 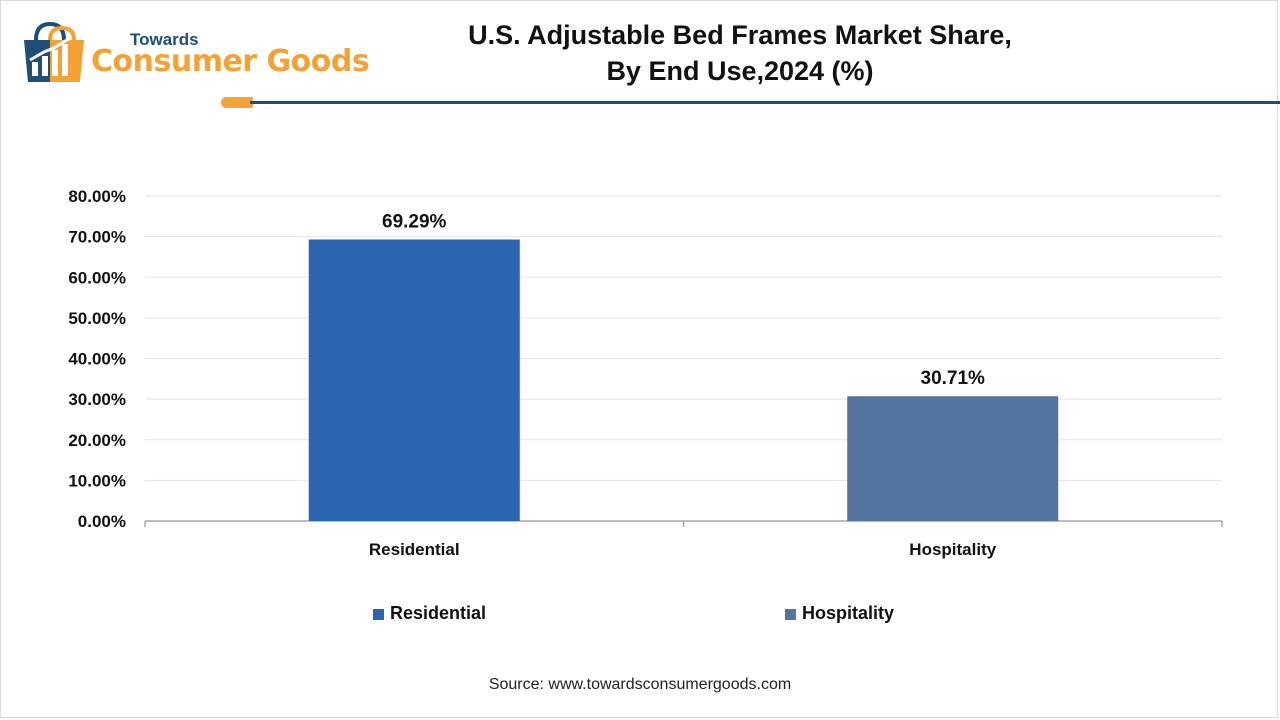 What do you see at coordinates (740, 71) in the screenshot?
I see `chart-title-line2: By End Use,2024 (%)` at bounding box center [740, 71].